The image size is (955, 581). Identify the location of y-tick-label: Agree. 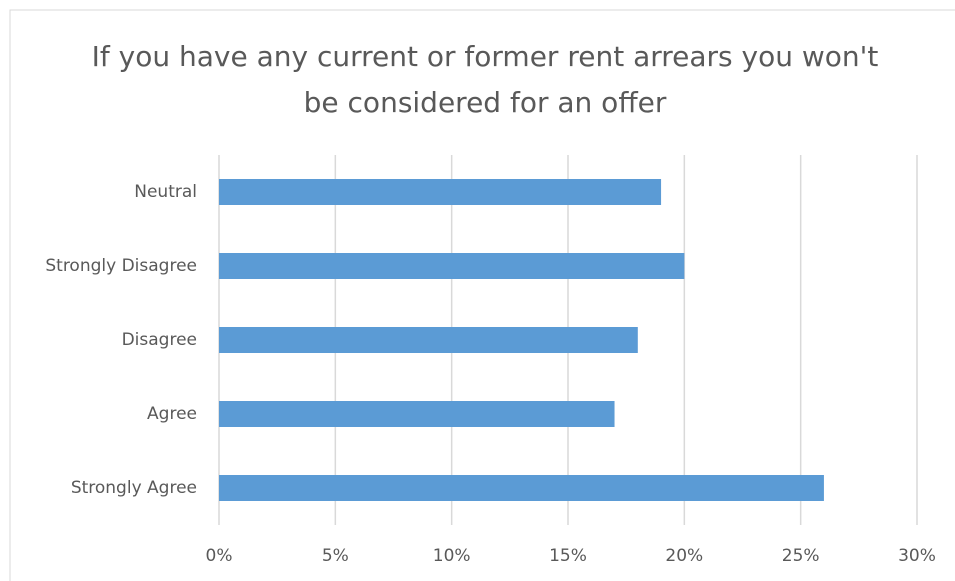
(172, 414).